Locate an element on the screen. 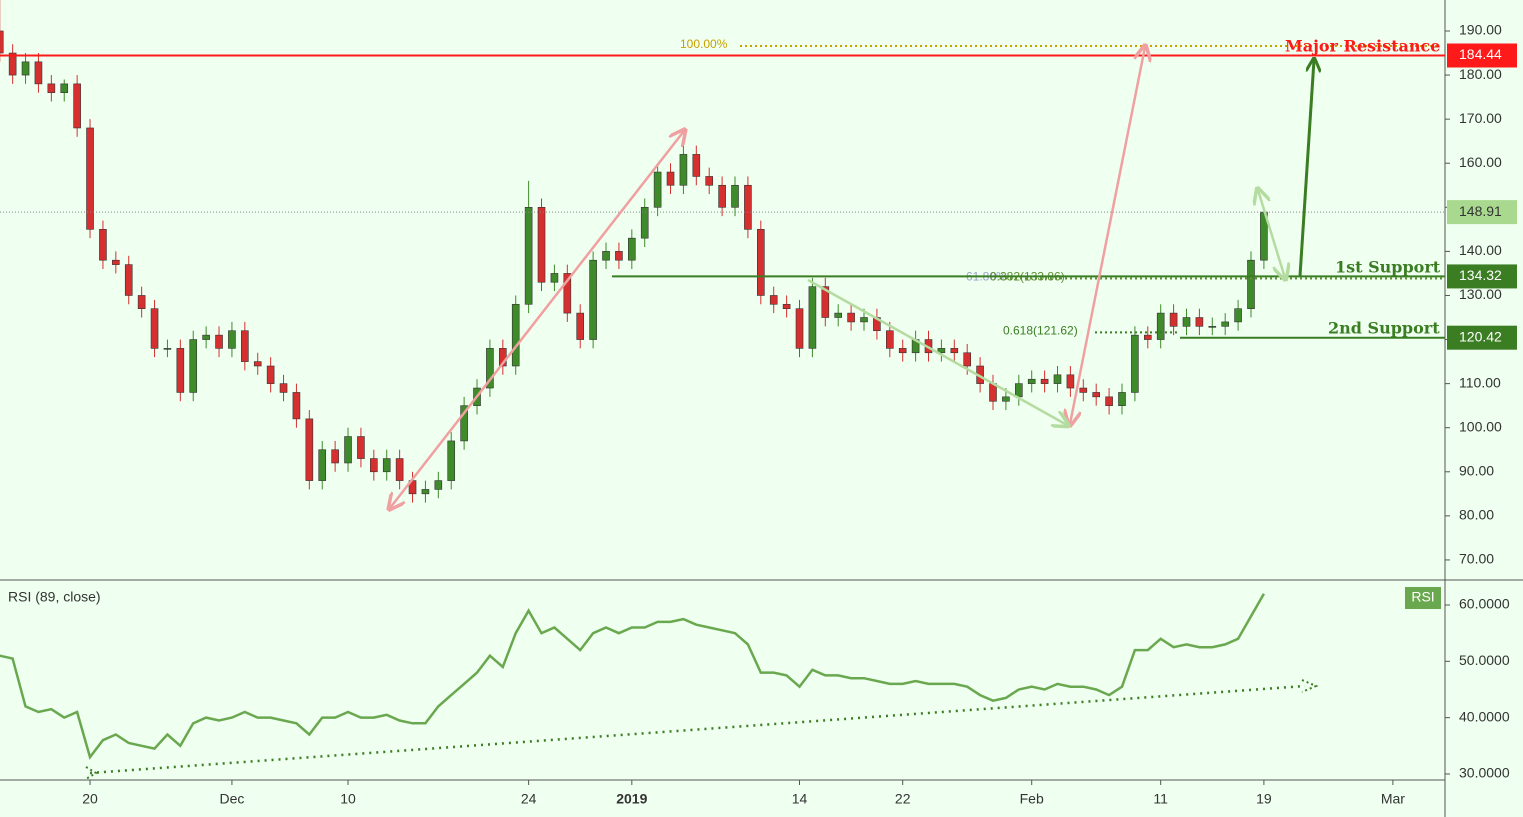 Image resolution: width=1523 pixels, height=817 pixels. level-badge: 120.42 is located at coordinates (1480, 336).